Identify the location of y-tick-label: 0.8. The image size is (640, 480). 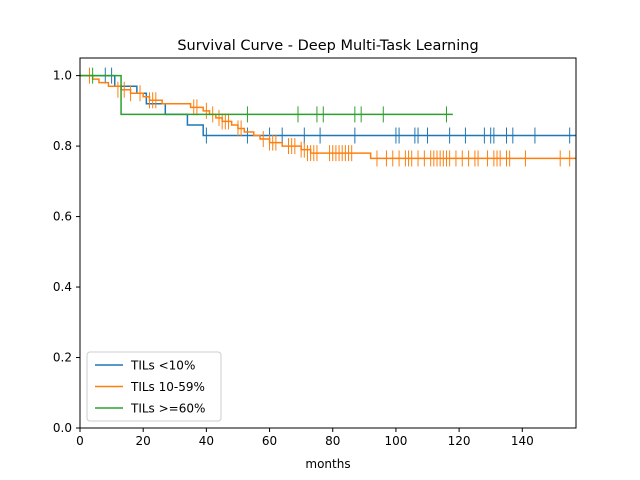
(62, 146).